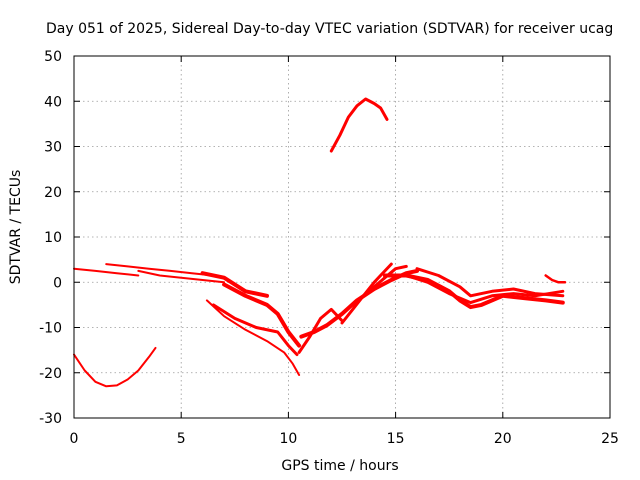  I want to click on y-tick-label: 30, so click(53, 148).